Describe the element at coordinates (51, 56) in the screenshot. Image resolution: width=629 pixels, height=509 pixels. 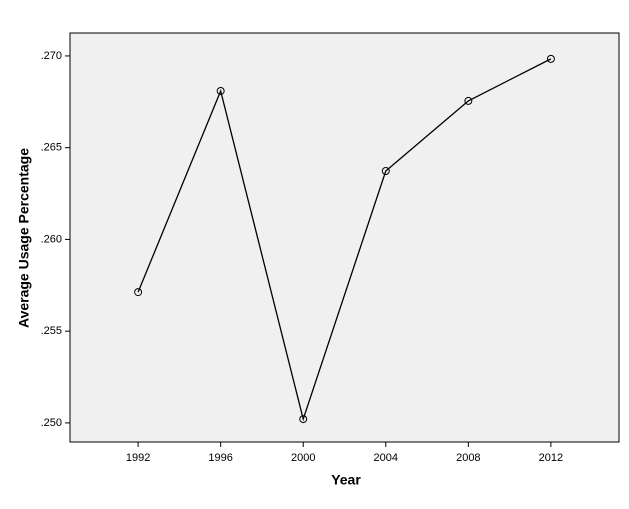
I see `y-tick-label: .270` at that location.